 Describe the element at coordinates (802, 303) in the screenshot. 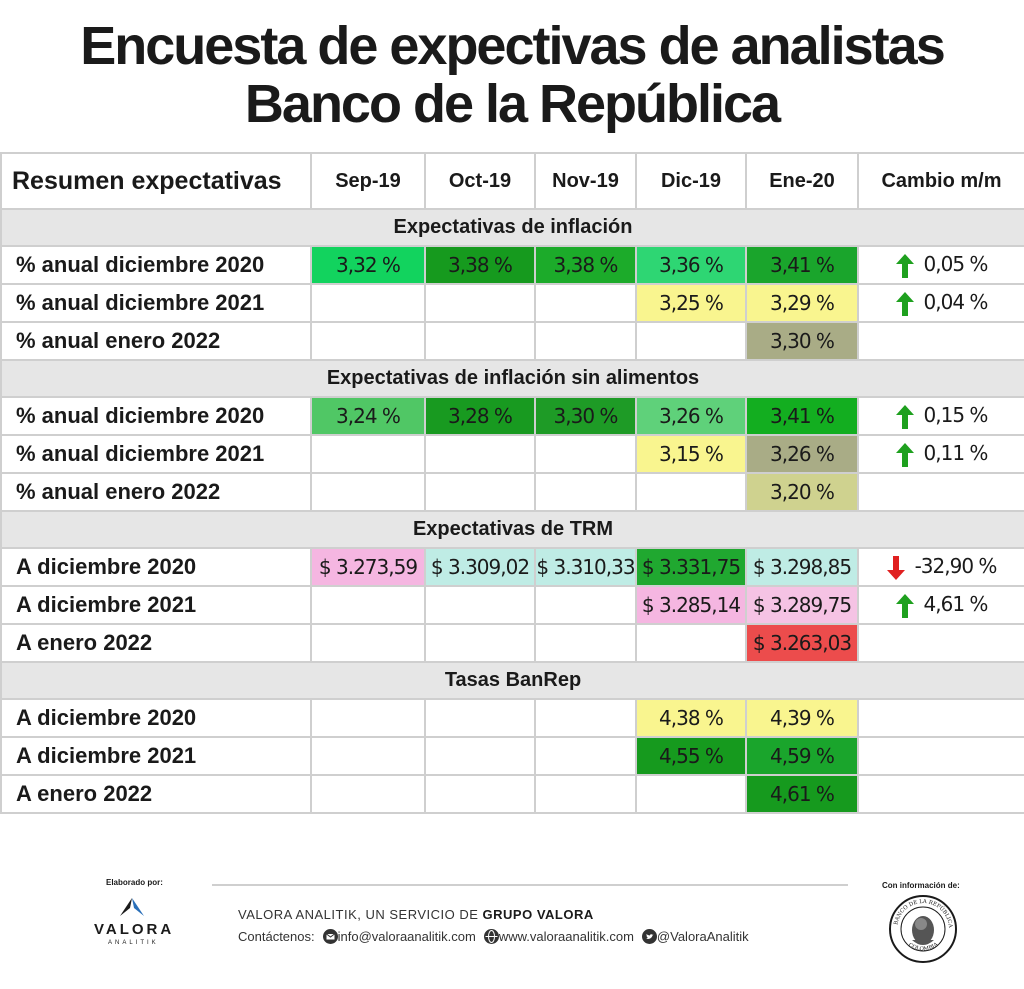

I see `value-cell: 3,29 %` at that location.